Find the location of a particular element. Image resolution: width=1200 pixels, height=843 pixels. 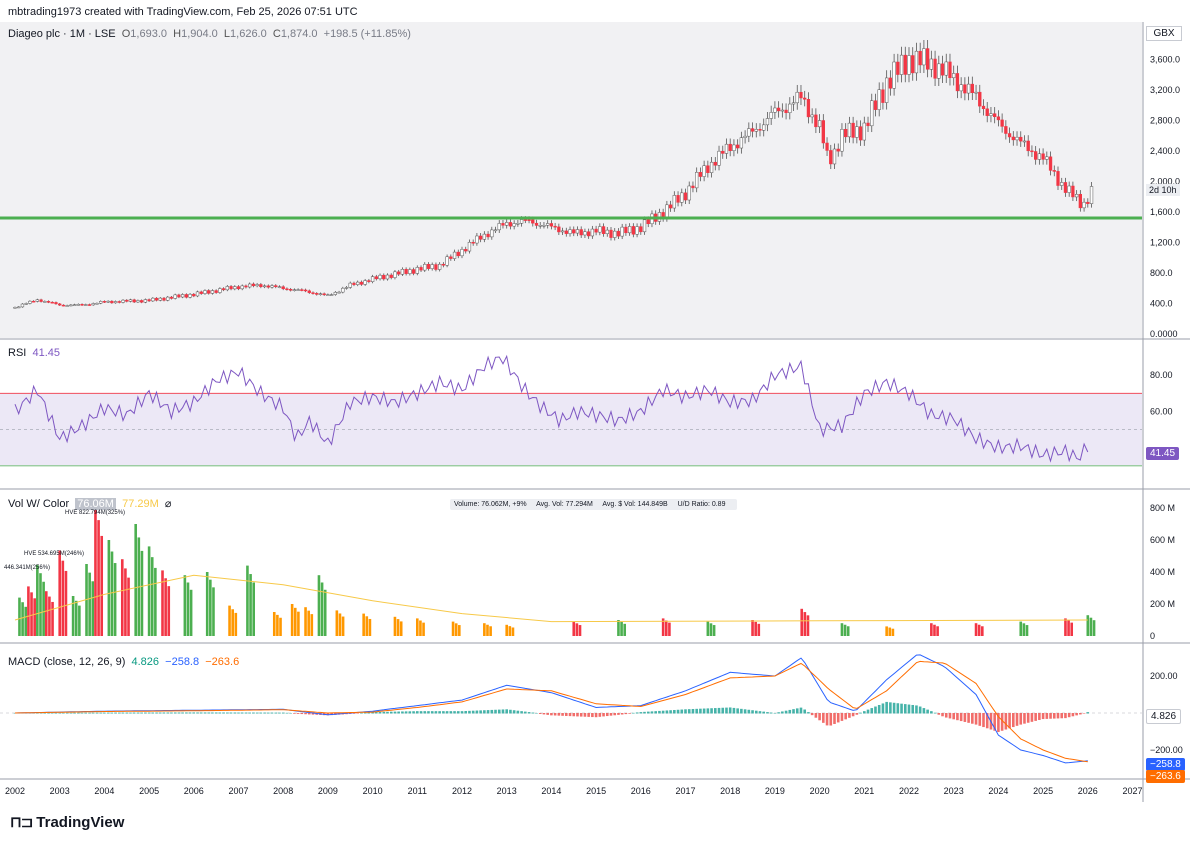

macd-signal-line is located at coordinates (551, 711).